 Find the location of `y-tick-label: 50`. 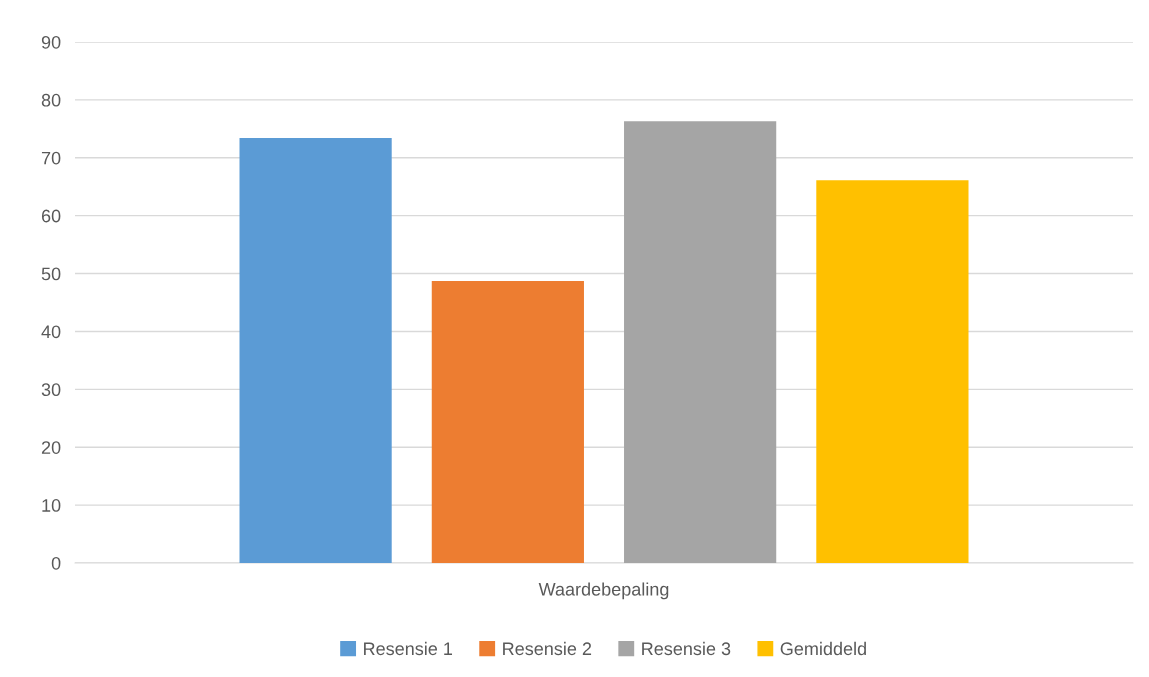

y-tick-label: 50 is located at coordinates (51, 274).